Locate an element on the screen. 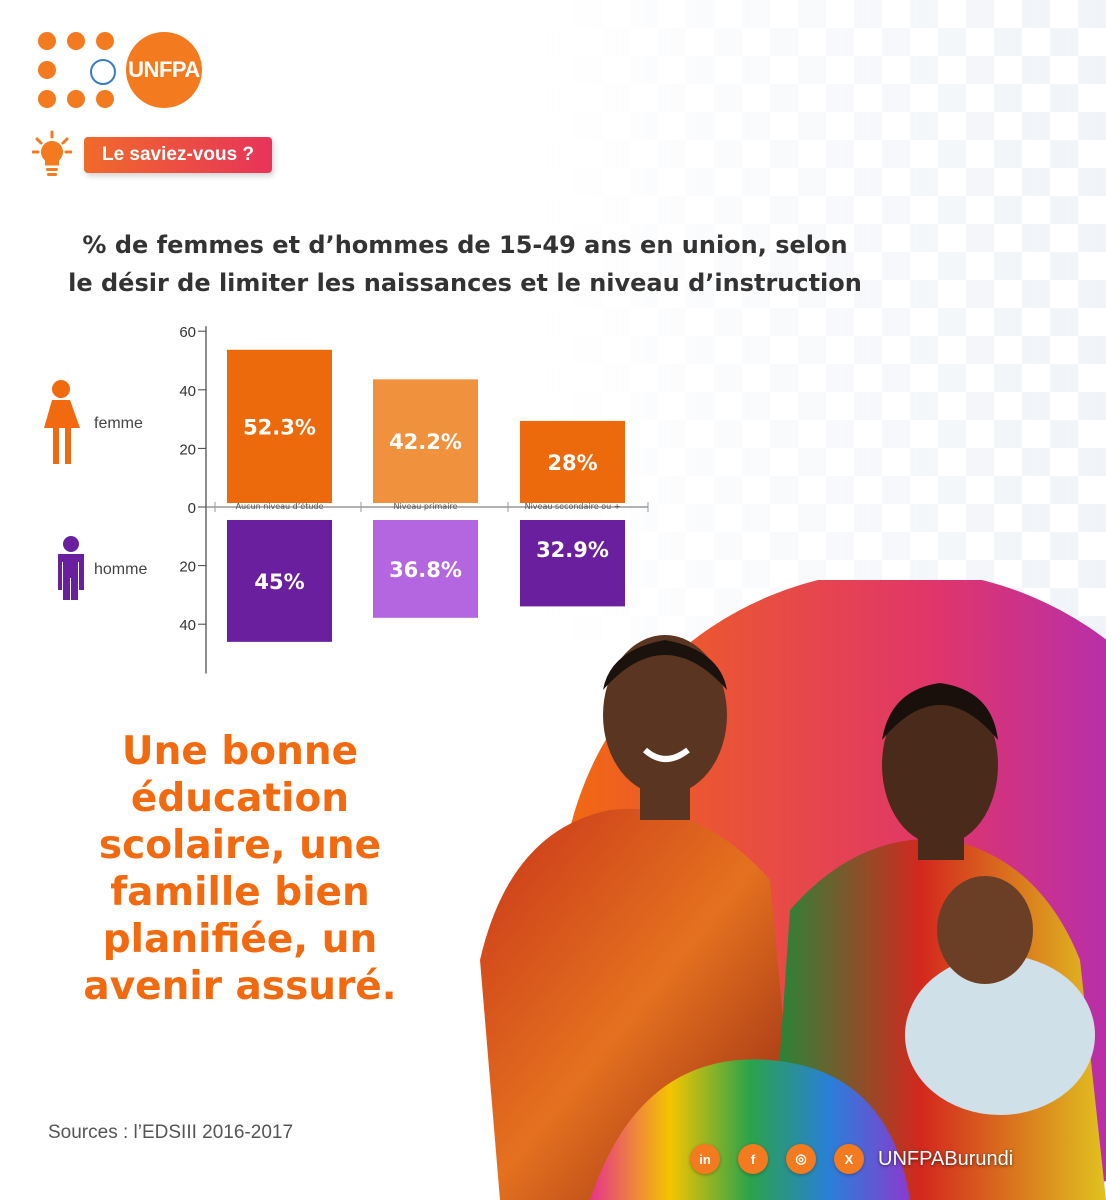  lightbulb-icon is located at coordinates (52, 153).